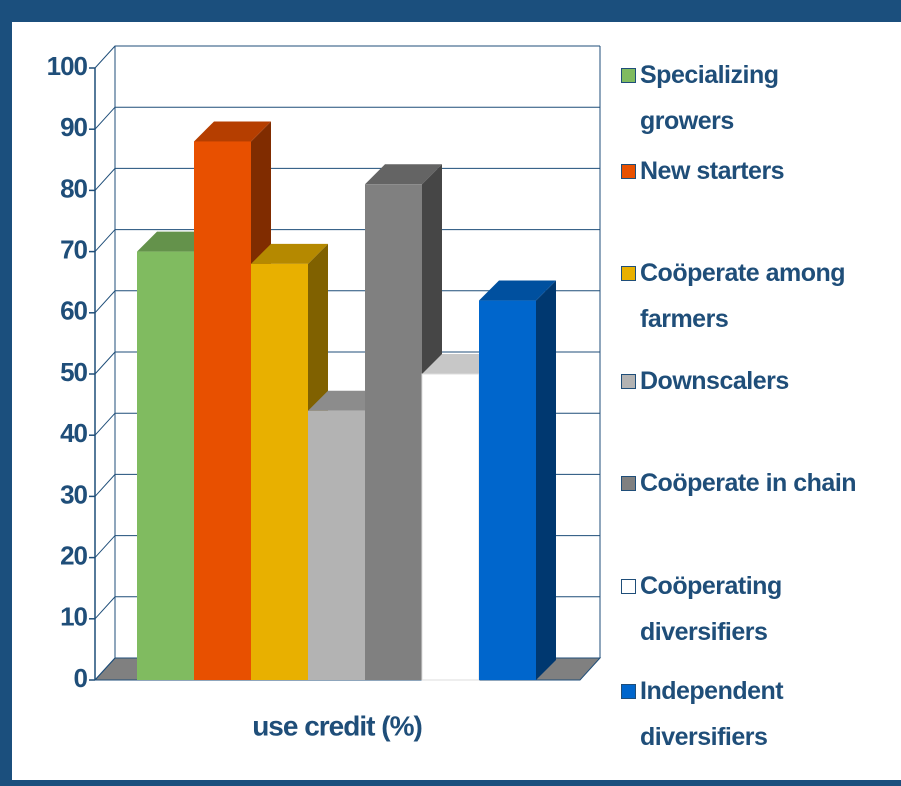 The height and width of the screenshot is (786, 901). What do you see at coordinates (712, 714) in the screenshot?
I see `legend-label: Independent diversifiers` at bounding box center [712, 714].